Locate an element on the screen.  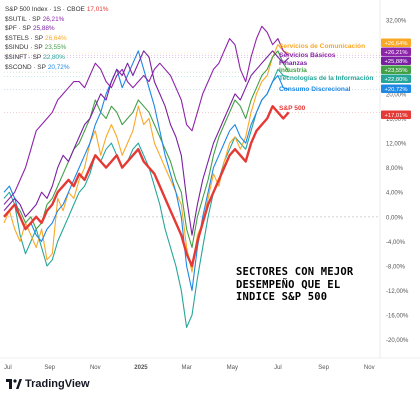
series-badge-label: +23,55% is located at coordinates (395, 71).